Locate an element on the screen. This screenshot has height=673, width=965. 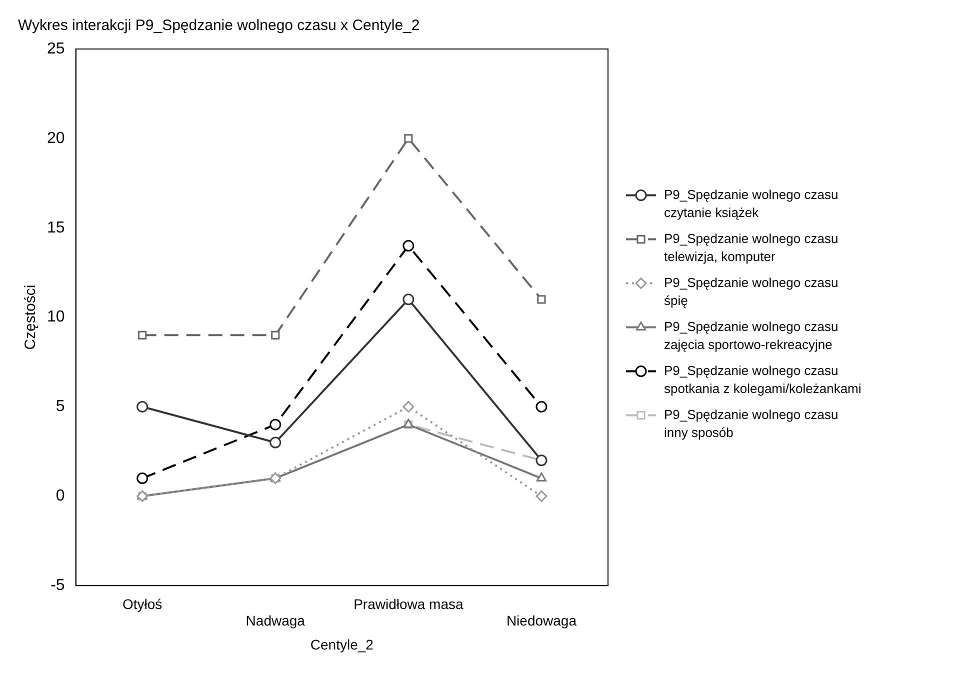
y-axis-title: Częstości is located at coordinates (31, 317).